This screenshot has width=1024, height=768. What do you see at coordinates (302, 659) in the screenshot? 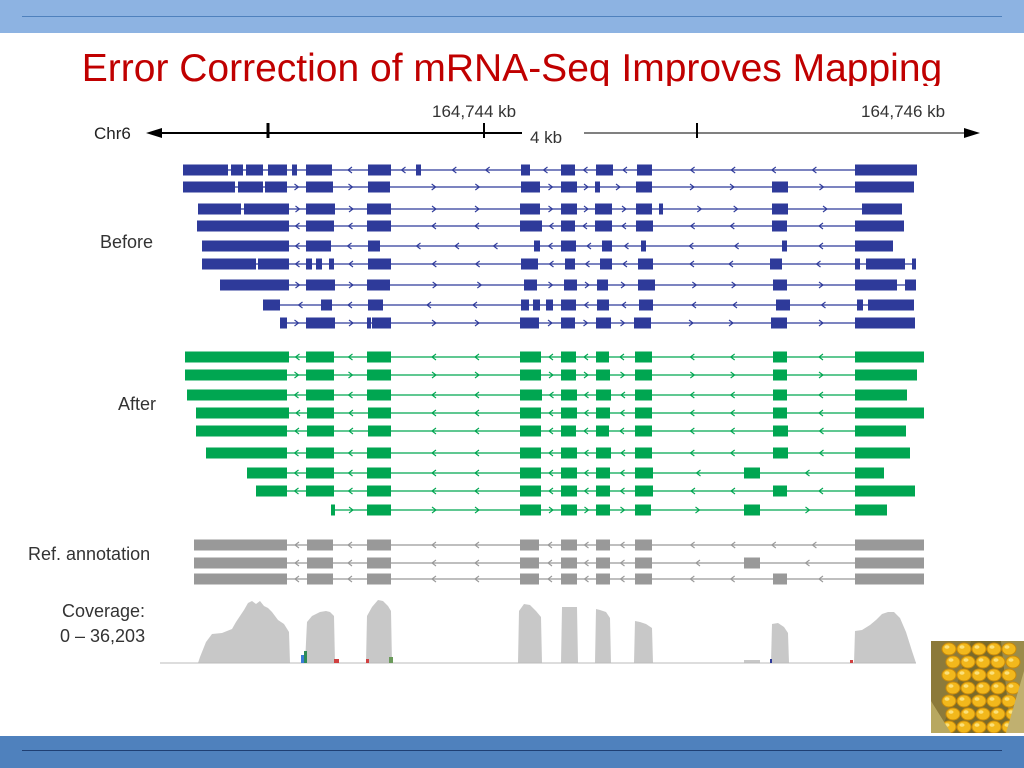
I see `coverage-mismatch-mark` at bounding box center [302, 659].